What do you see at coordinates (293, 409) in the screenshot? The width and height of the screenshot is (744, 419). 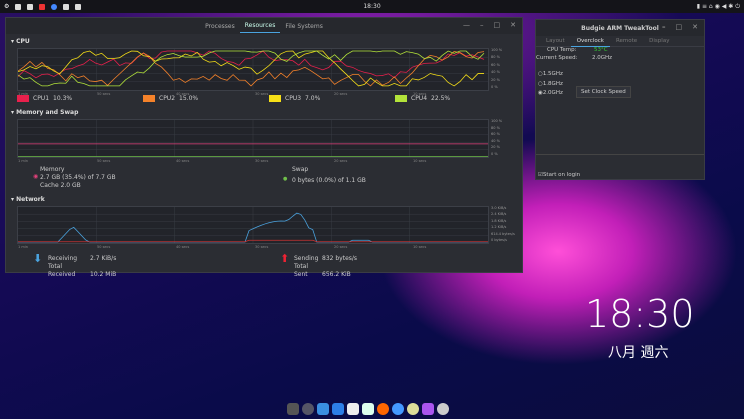 I see `terminal-icon` at bounding box center [293, 409].